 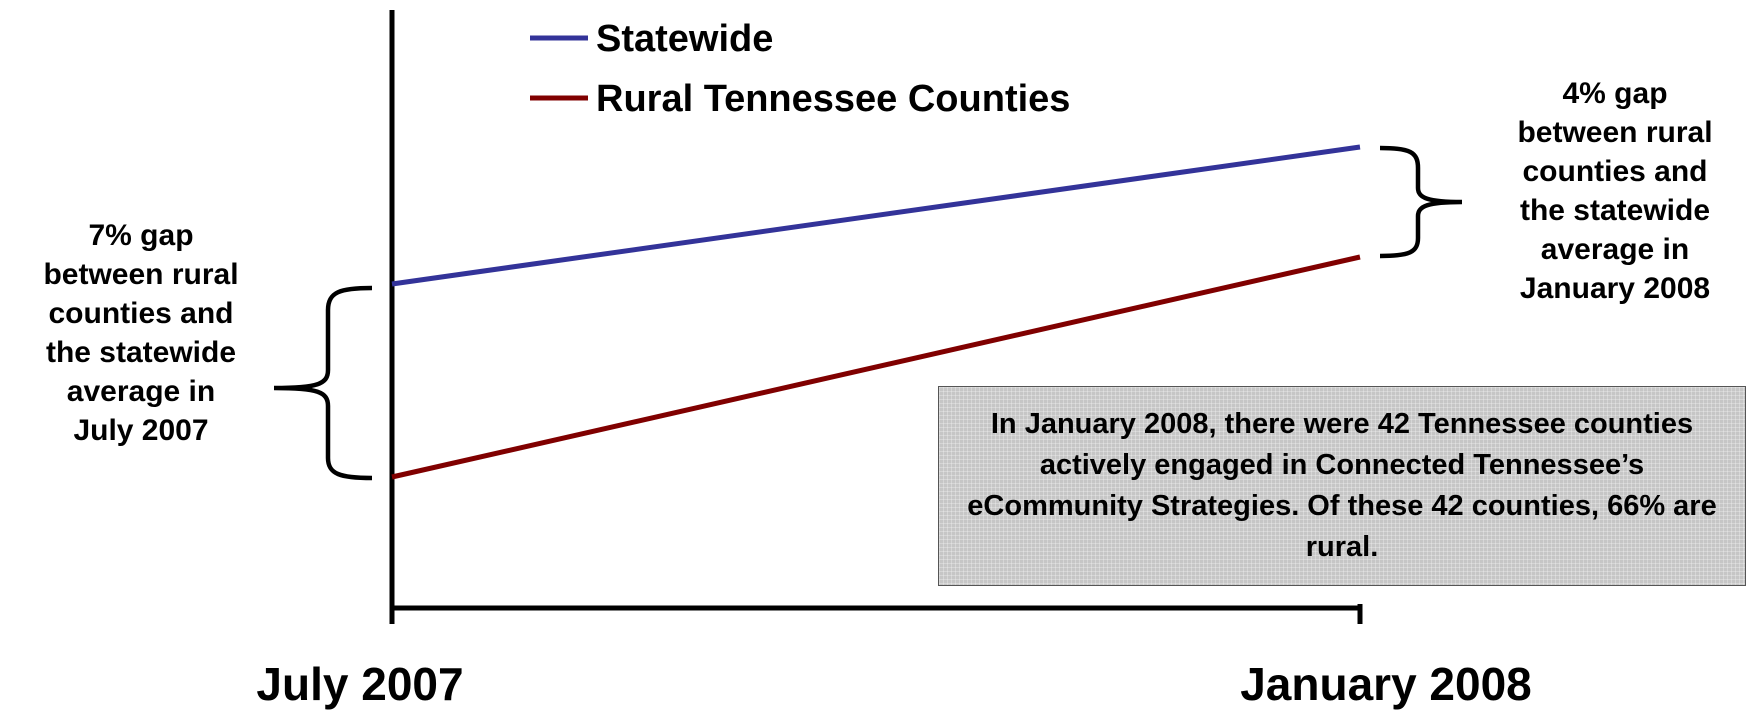 I want to click on x-tick-label-1: January 2008, so click(x=1386, y=684).